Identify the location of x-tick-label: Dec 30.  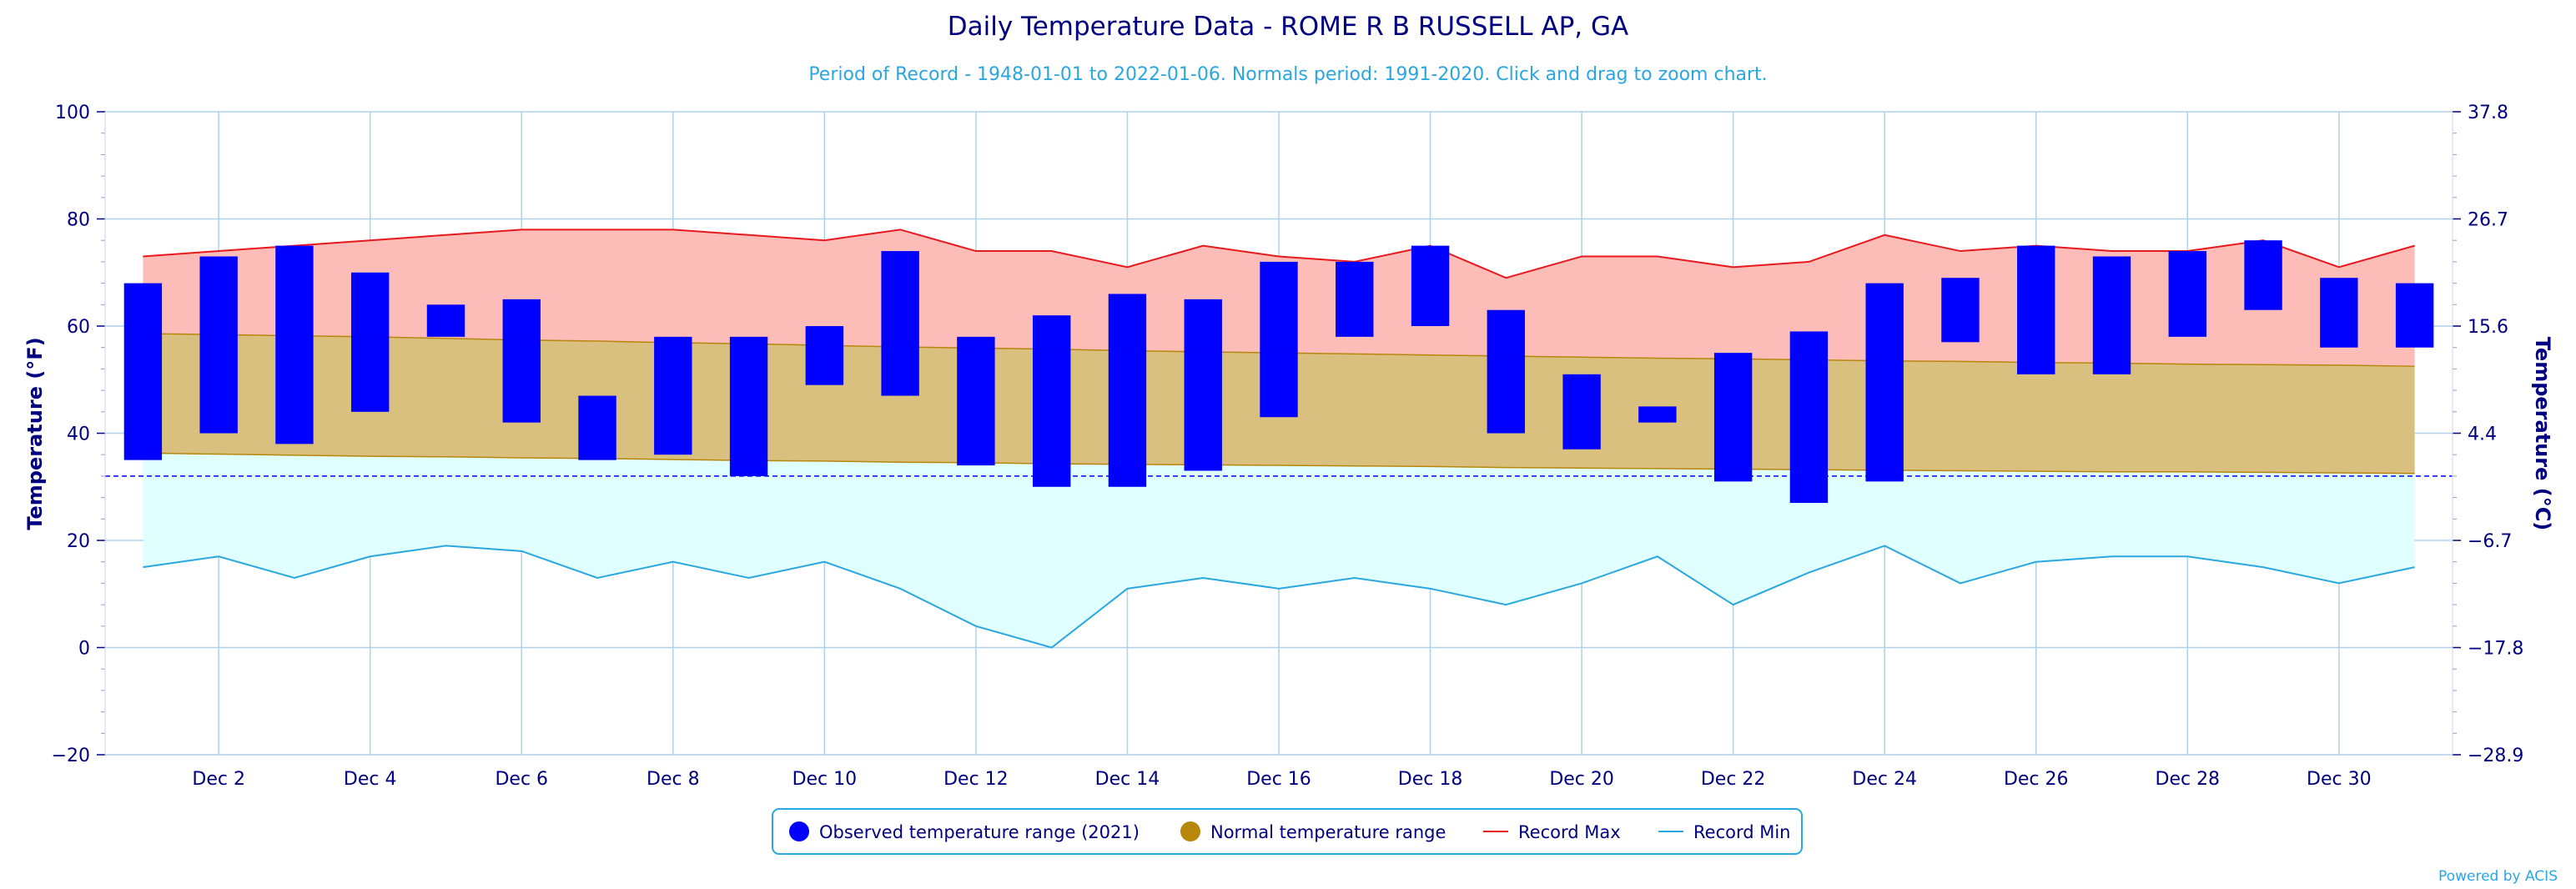
(2339, 779).